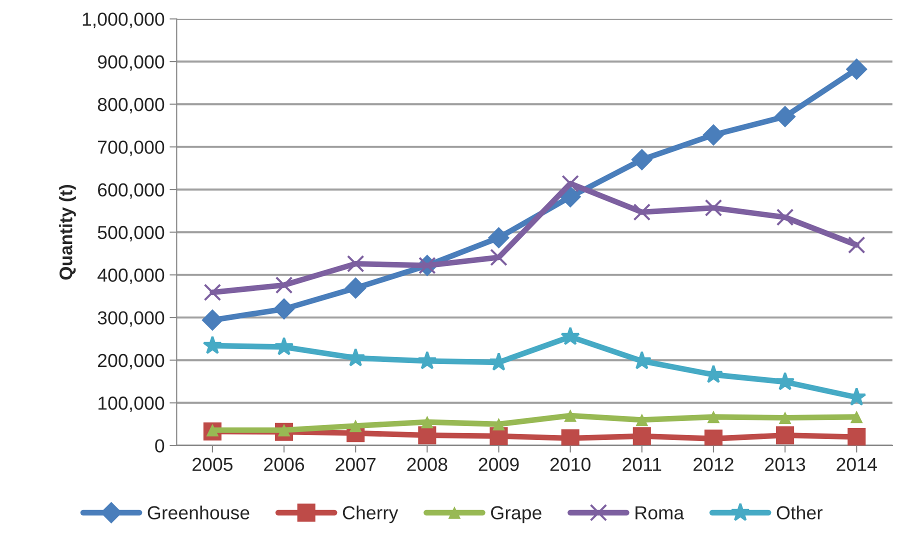  I want to click on x-tick-label: 2011, so click(642, 465).